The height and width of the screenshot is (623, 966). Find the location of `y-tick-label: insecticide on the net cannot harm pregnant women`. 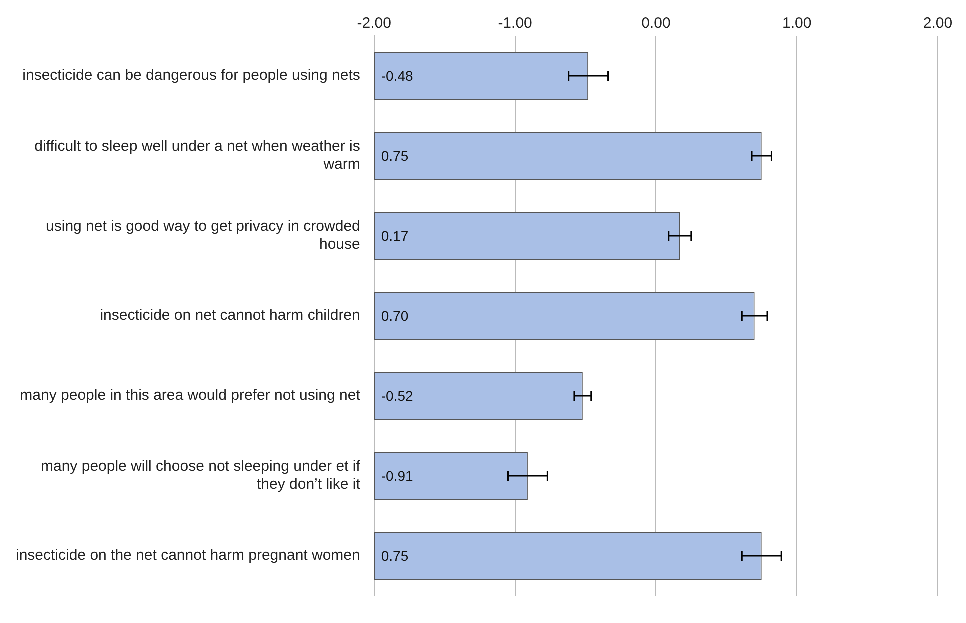

y-tick-label: insecticide on the net cannot harm pregnant women is located at coordinates (188, 555).